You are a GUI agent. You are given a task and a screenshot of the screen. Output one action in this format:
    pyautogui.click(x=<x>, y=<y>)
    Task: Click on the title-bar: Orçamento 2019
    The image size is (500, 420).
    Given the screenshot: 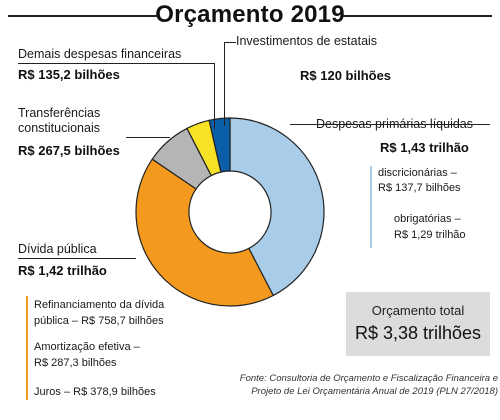 What is the action you would take?
    pyautogui.click(x=250, y=15)
    